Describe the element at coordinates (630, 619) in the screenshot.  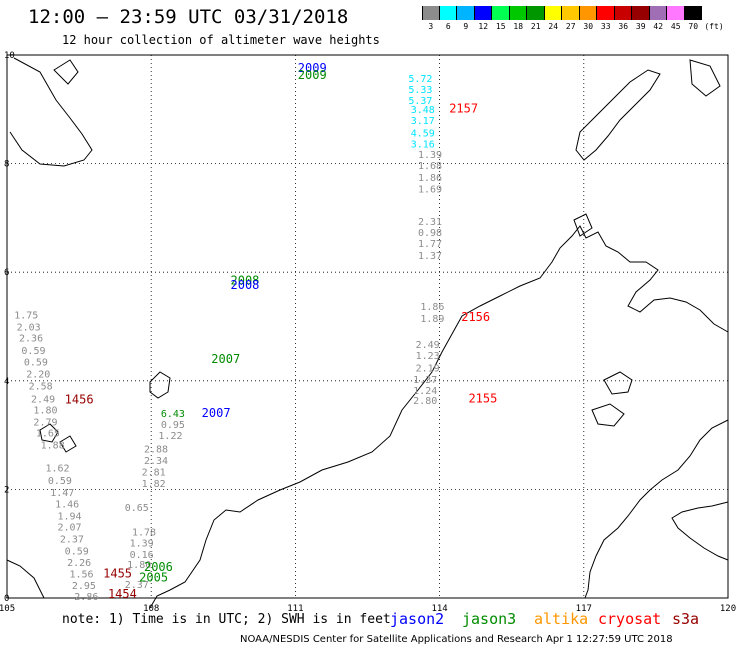
I see `legend-entry: cryosat` at that location.